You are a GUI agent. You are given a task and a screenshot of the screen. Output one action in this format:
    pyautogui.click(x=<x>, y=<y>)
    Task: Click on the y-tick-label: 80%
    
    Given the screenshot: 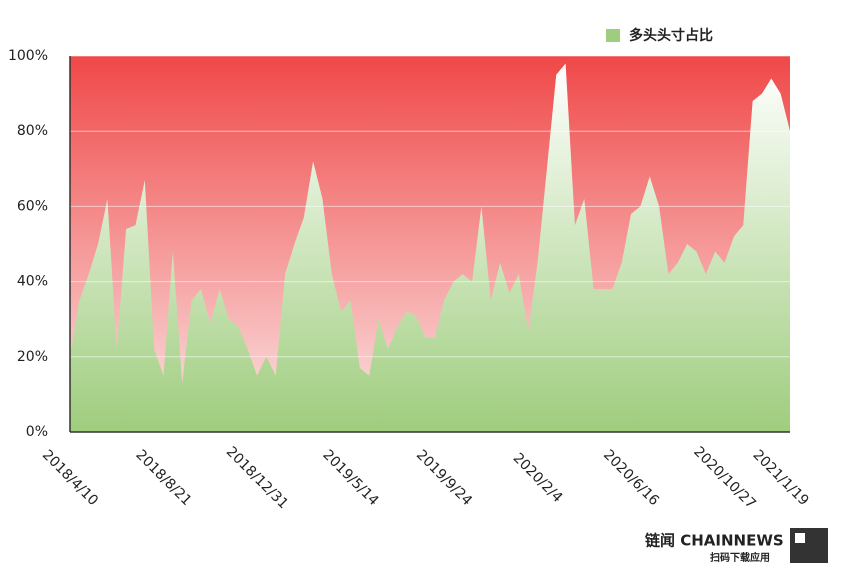 What is the action you would take?
    pyautogui.click(x=32, y=131)
    